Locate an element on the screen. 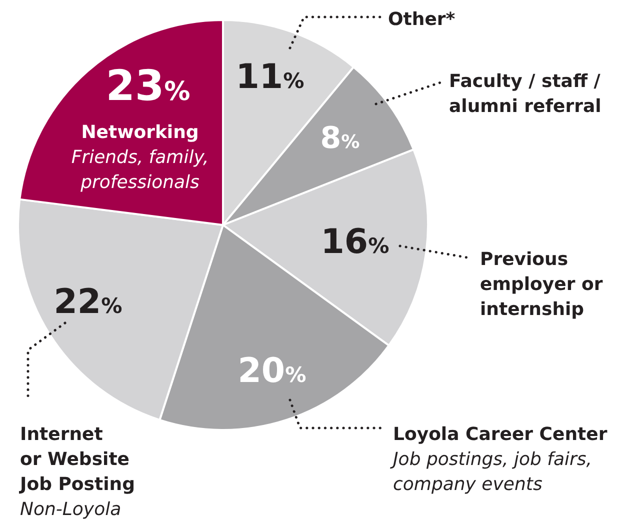 The image size is (634, 523). data-label: 22% is located at coordinates (88, 302).